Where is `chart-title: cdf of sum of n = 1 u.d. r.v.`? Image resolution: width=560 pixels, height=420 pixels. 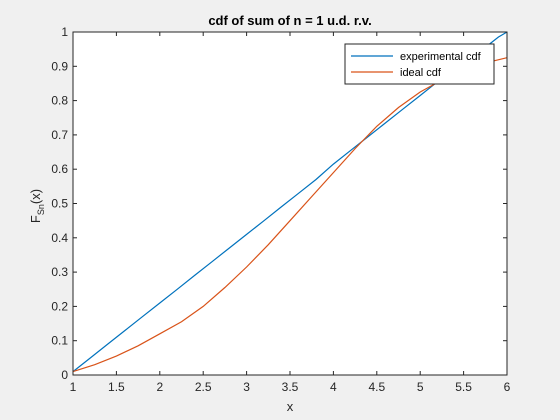
chart-title: cdf of sum of n = 1 u.d. r.v. is located at coordinates (289, 20).